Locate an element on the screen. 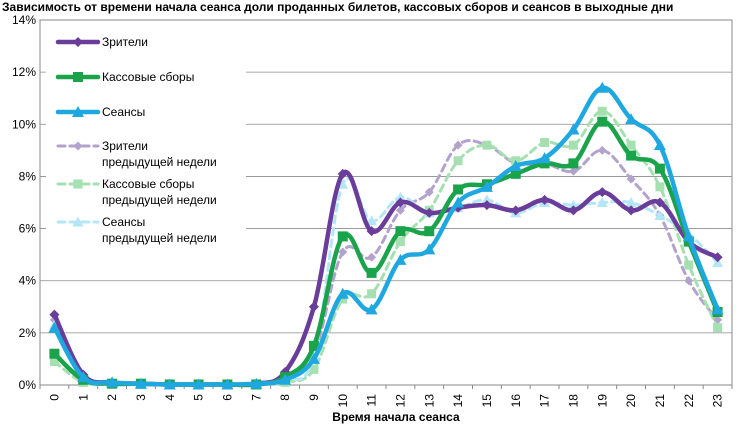 This screenshot has width=740, height=424. legend-box is located at coordinates (146, 137).